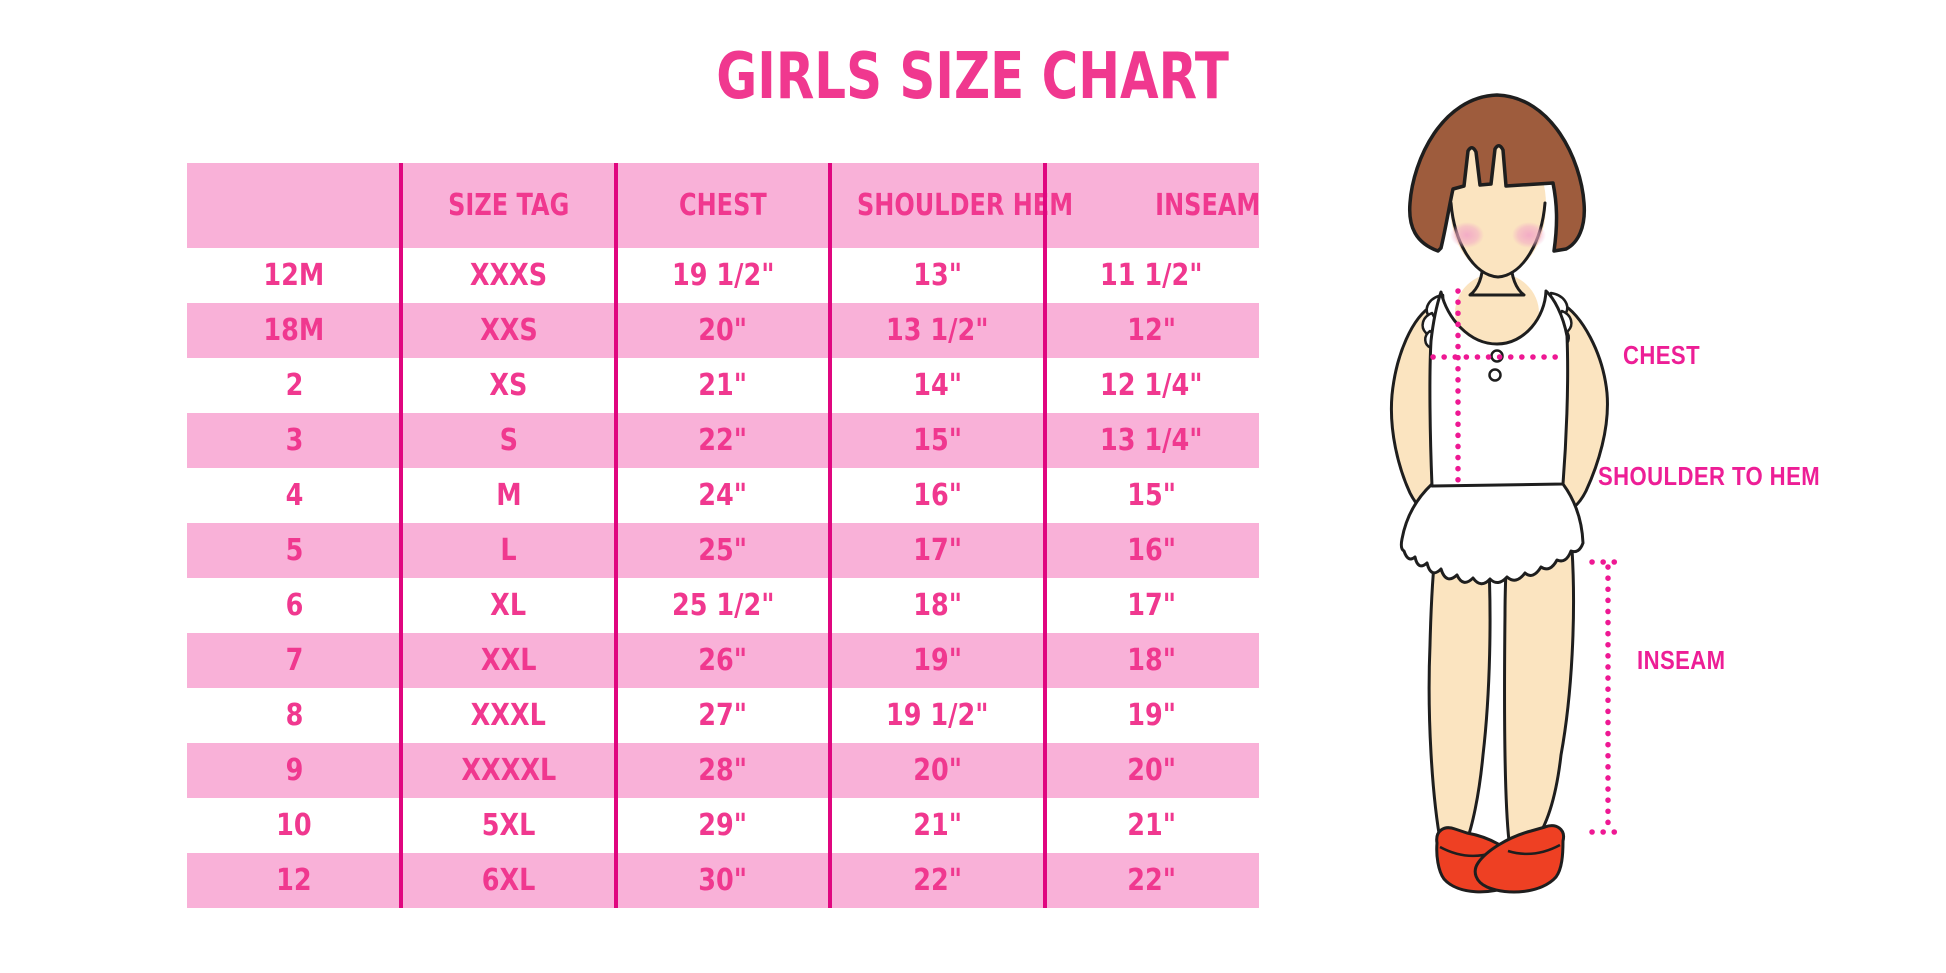 The image size is (1946, 973). Describe the element at coordinates (1529, 235) in the screenshot. I see `blush-right` at that location.